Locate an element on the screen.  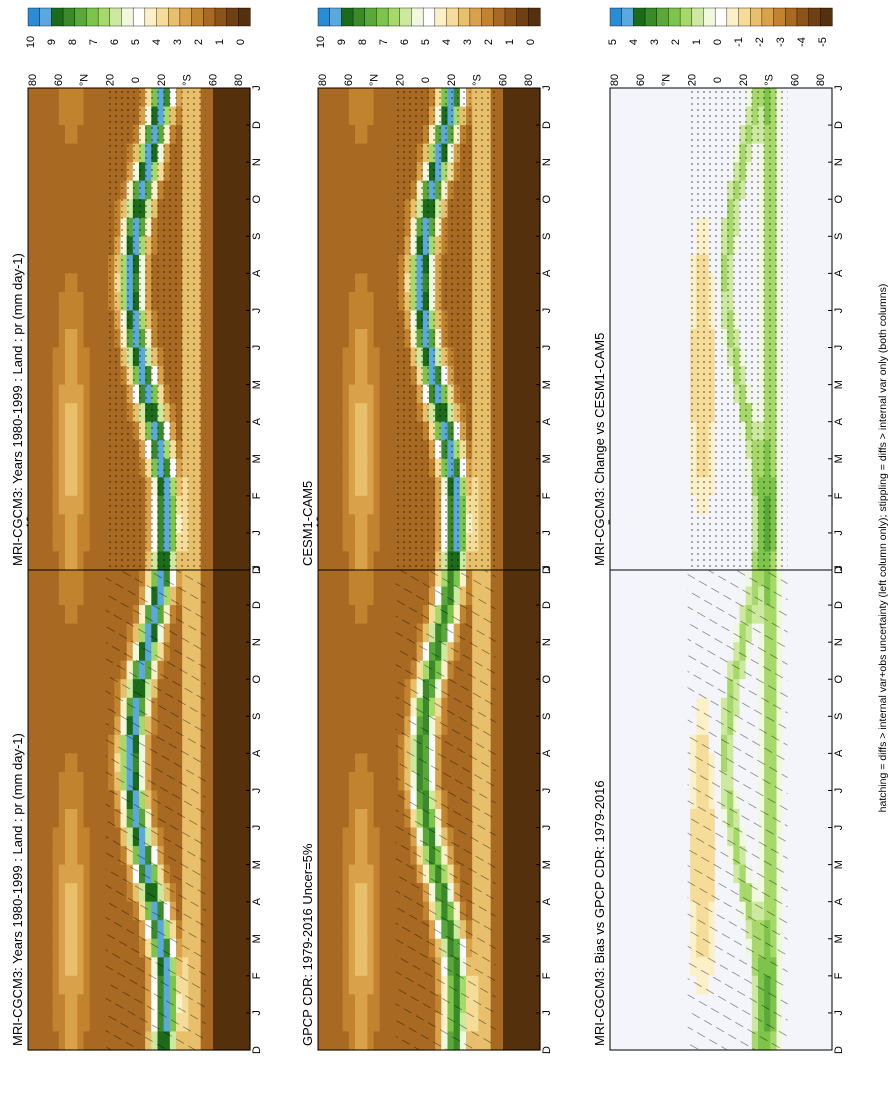
significance-stippling is located at coordinates (155, 329).